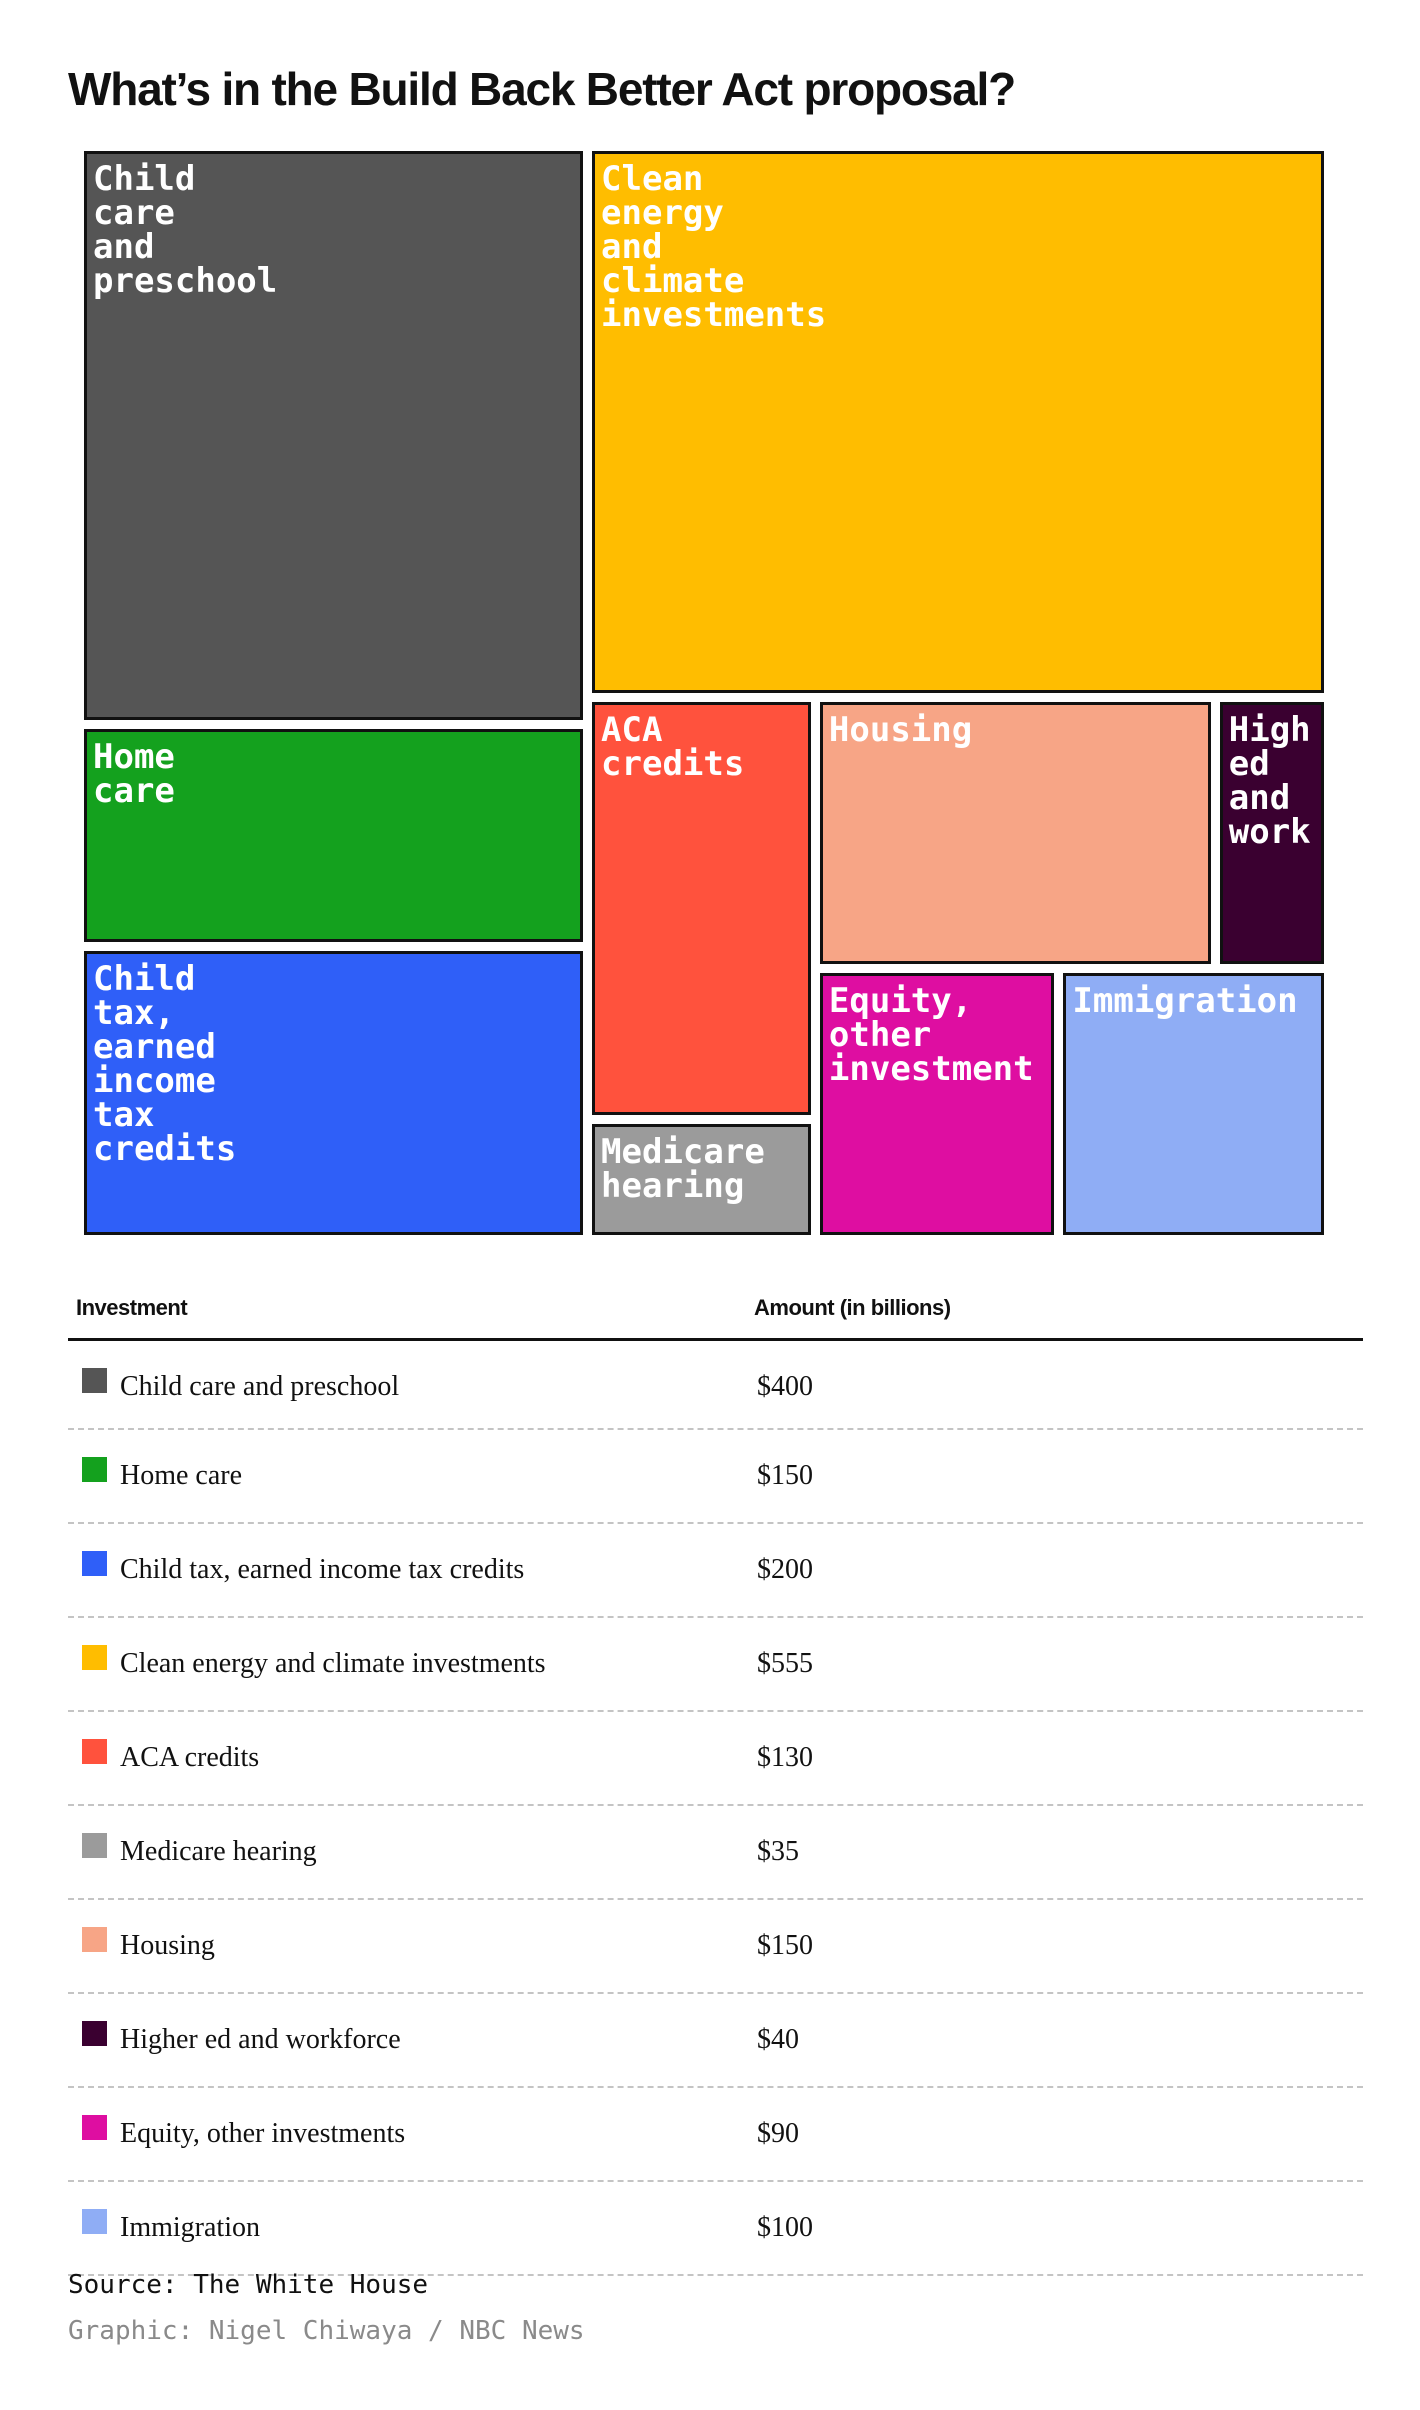  What do you see at coordinates (714, 247) in the screenshot?
I see `treemap-tile-label: Clean energy and climate investments` at bounding box center [714, 247].